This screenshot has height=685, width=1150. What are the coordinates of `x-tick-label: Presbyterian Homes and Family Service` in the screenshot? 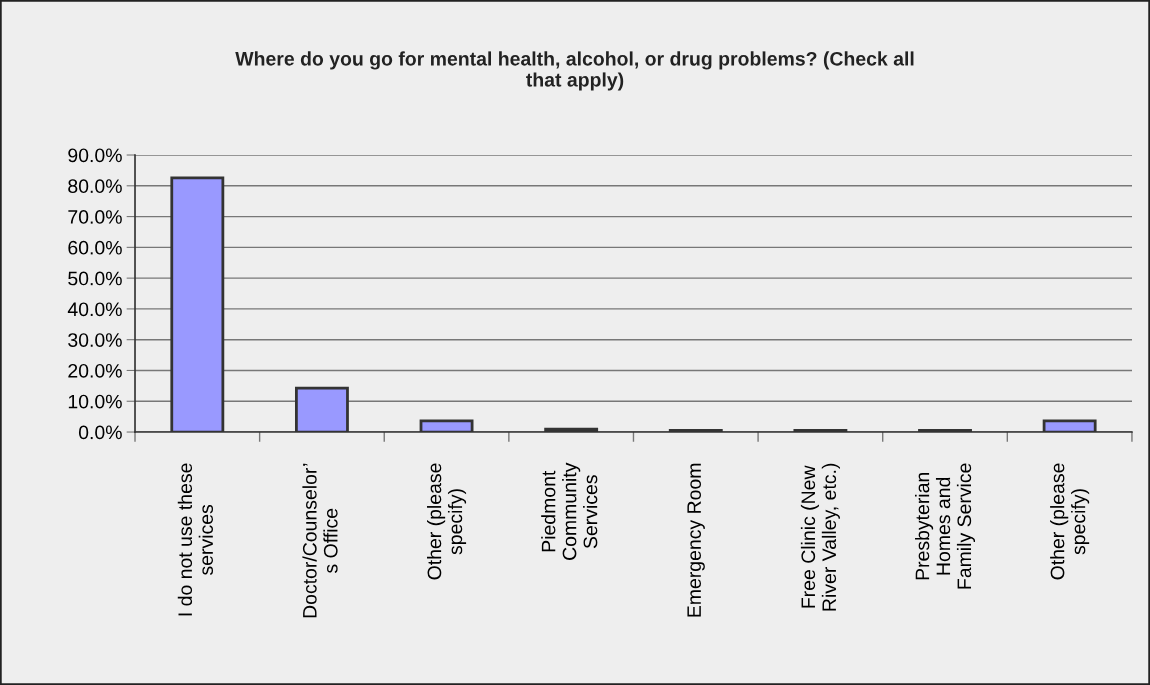 It's located at (945, 526).